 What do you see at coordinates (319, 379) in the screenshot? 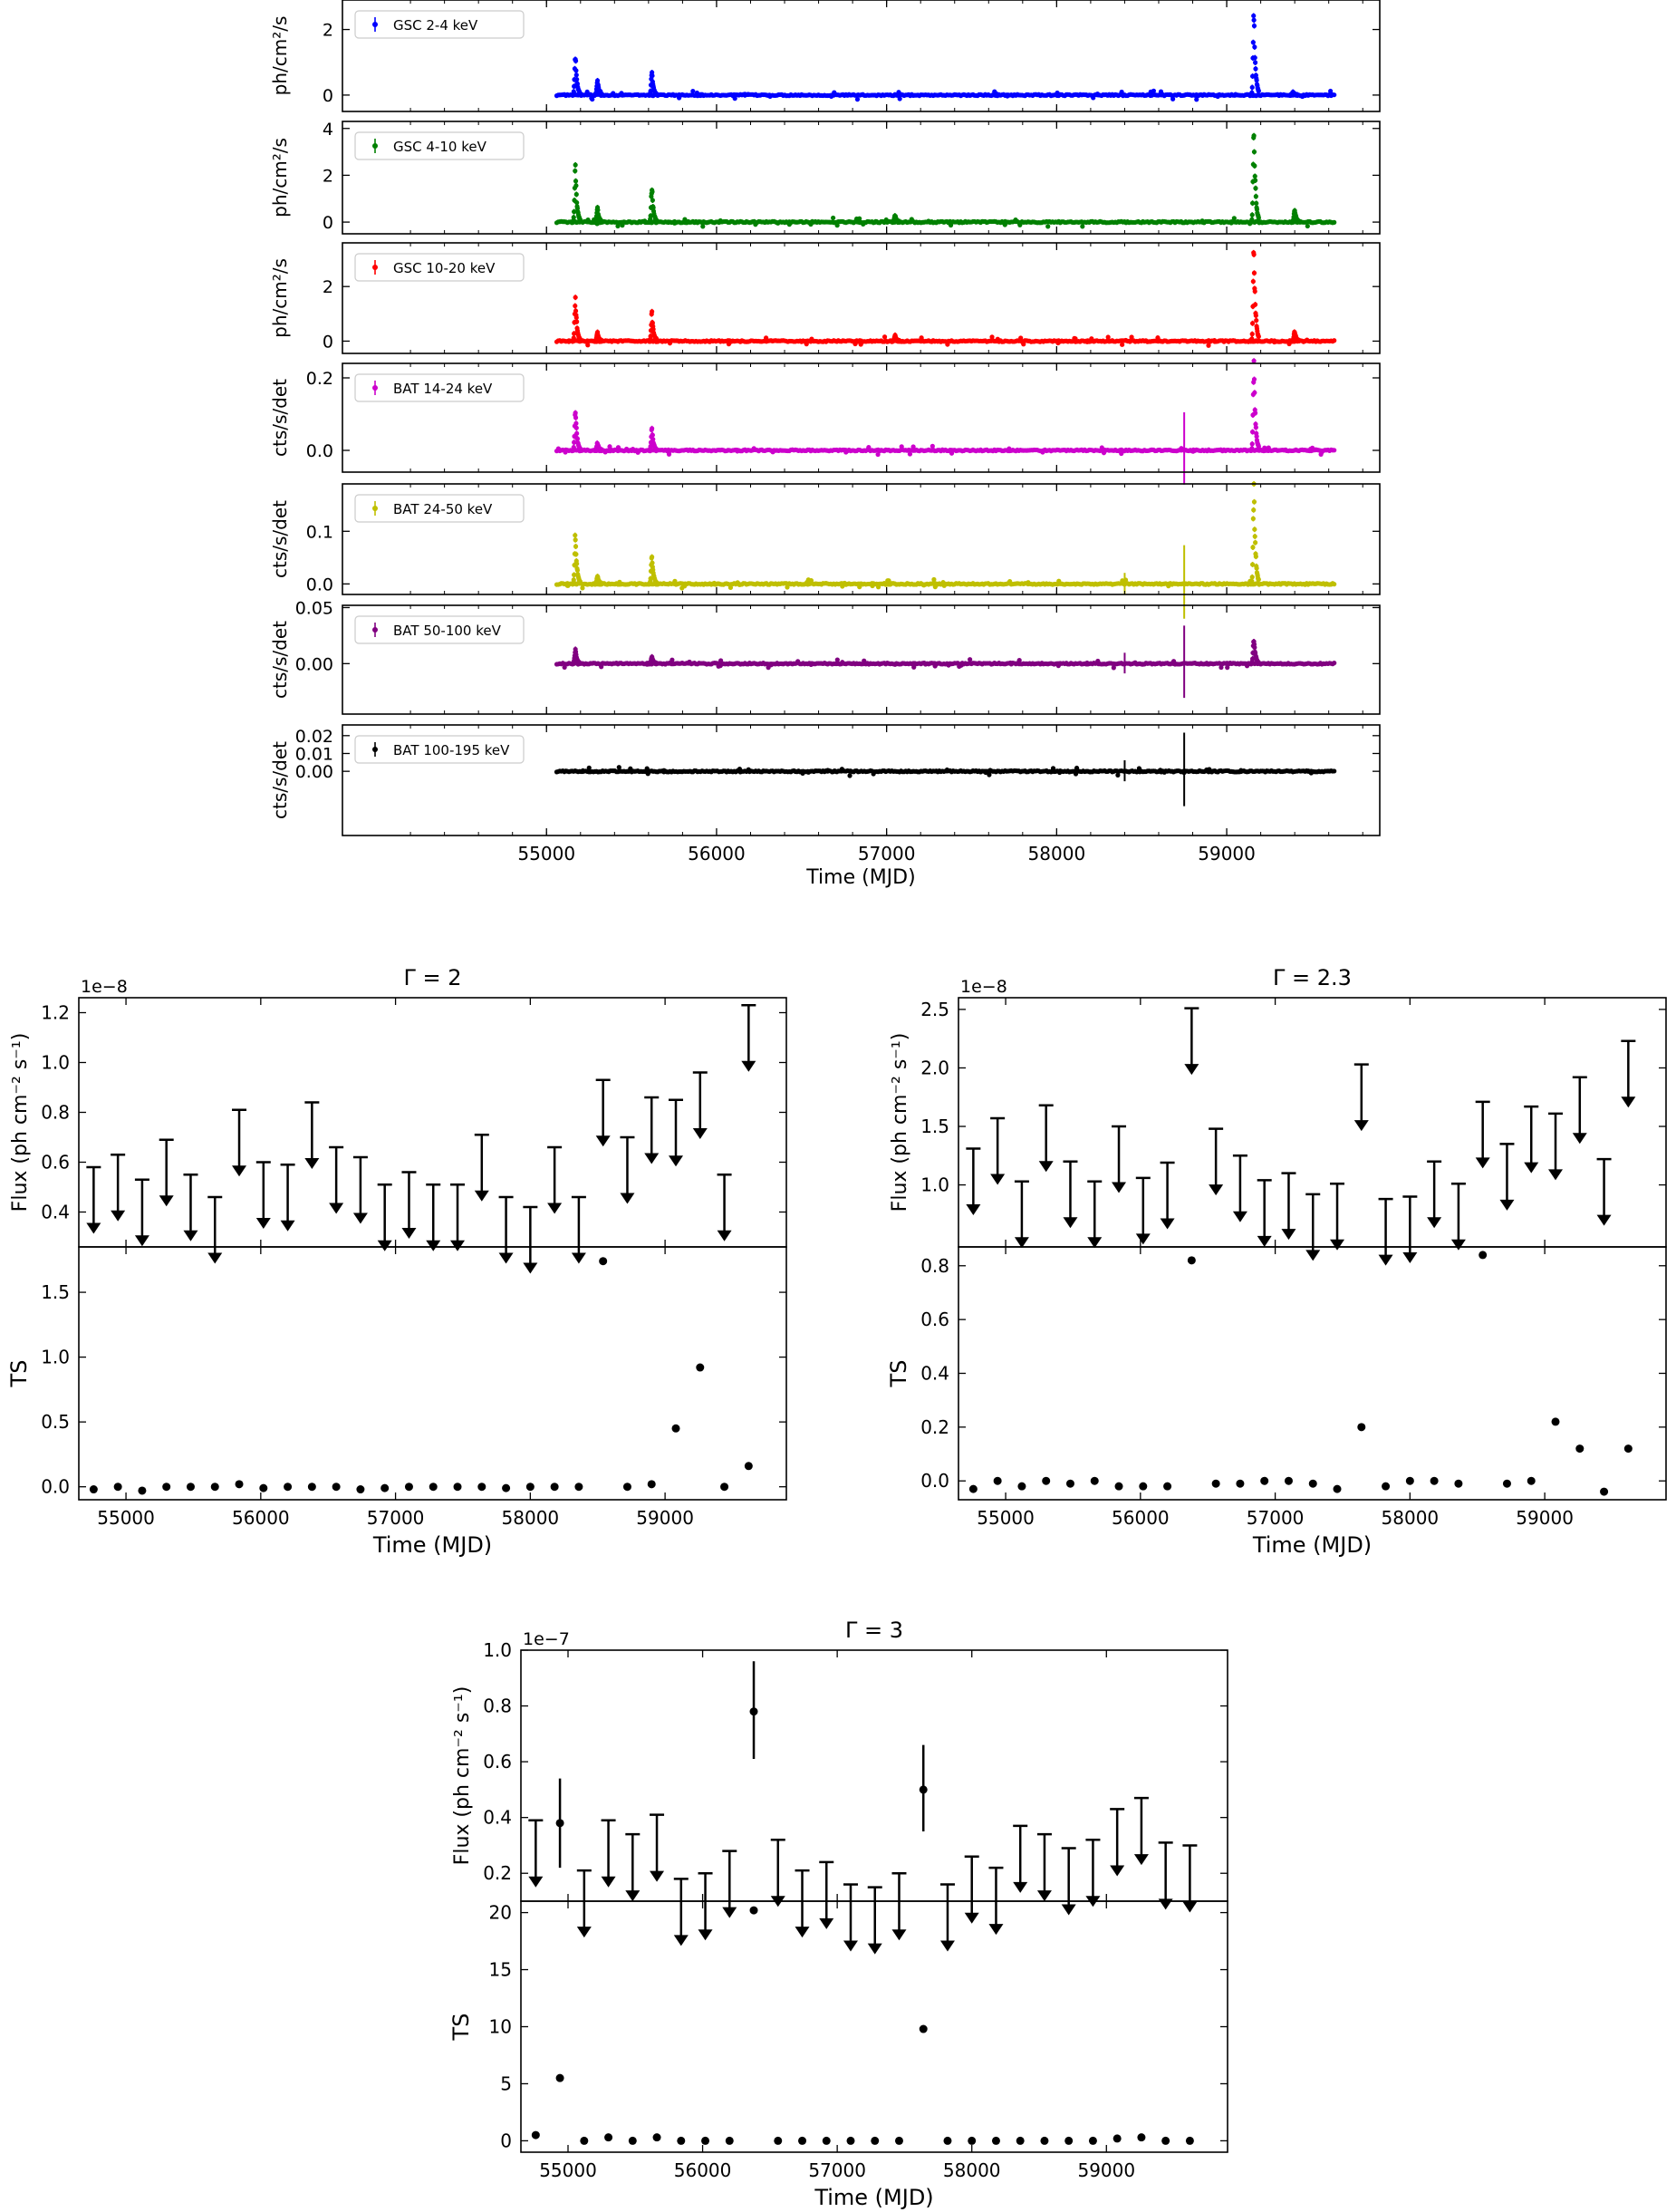
I see `y-tick-label: 0.2` at bounding box center [319, 379].